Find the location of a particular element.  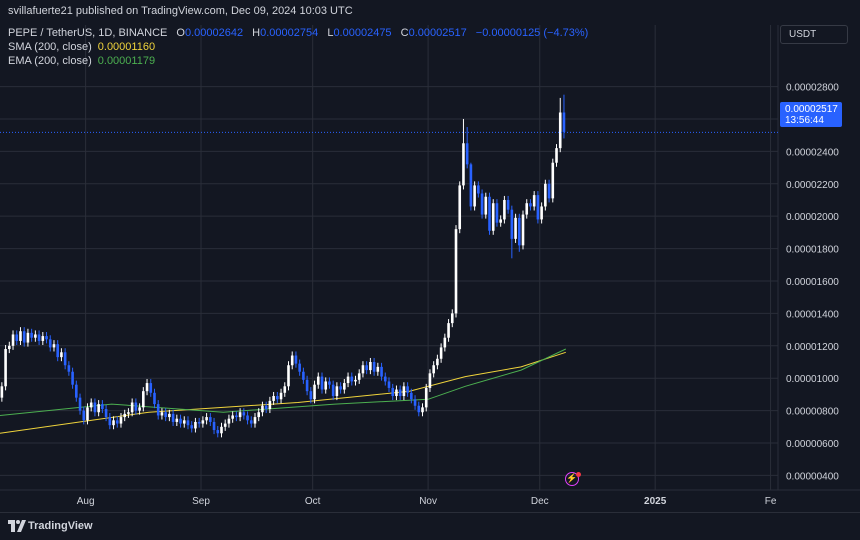

sma-legend: SMA (200, close) 0.00001160 is located at coordinates (81, 47).